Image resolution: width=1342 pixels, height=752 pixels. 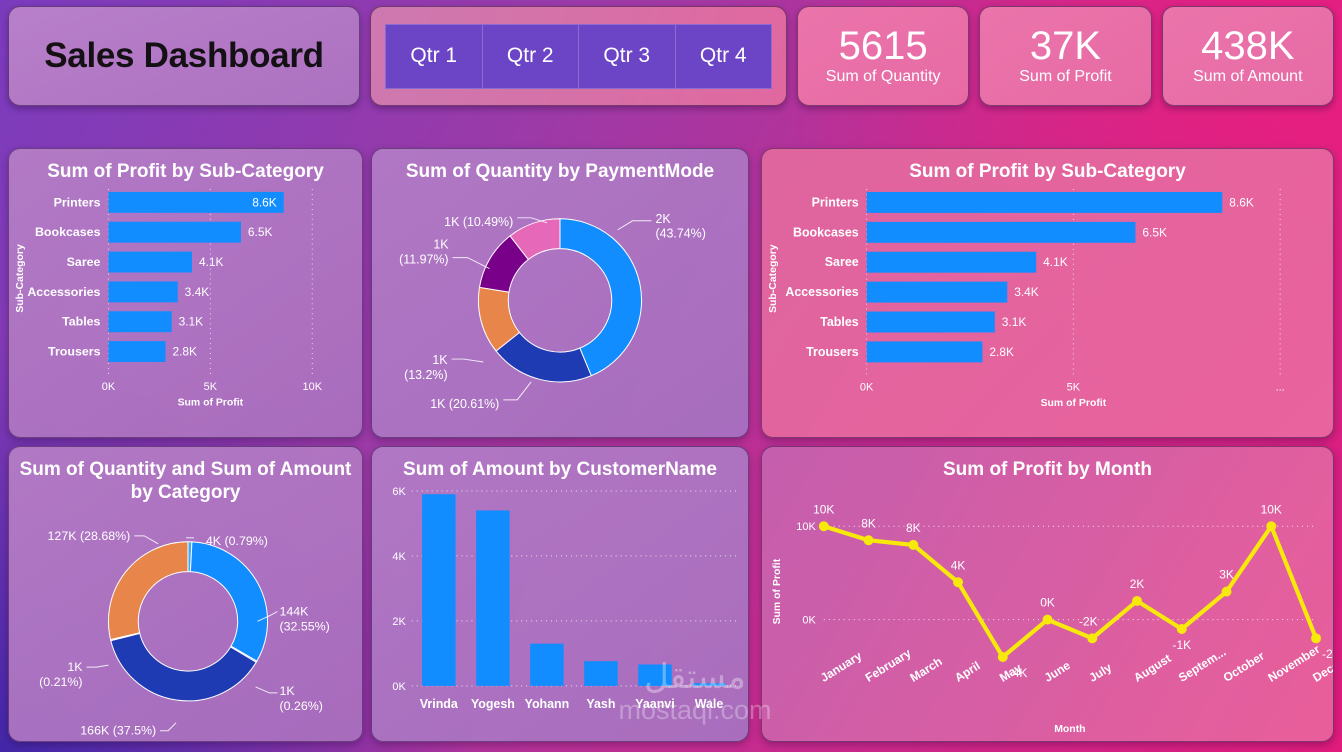 I want to click on bar-category-label: Printers, so click(x=77, y=203).